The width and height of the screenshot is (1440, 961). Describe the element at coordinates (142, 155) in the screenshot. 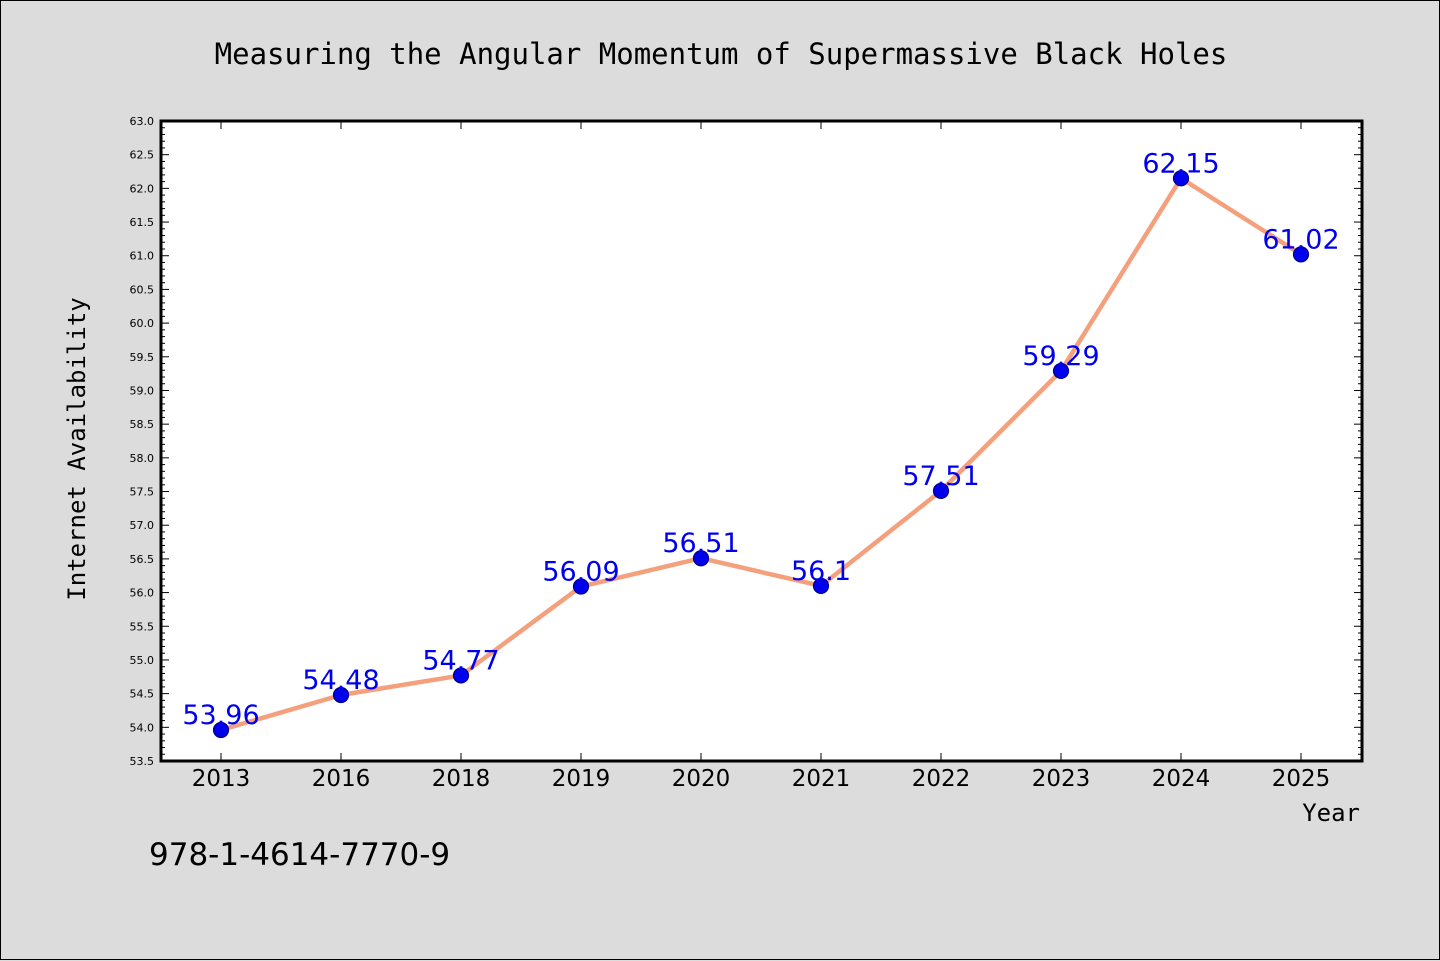

I see `y-tick-label: 62.5` at that location.